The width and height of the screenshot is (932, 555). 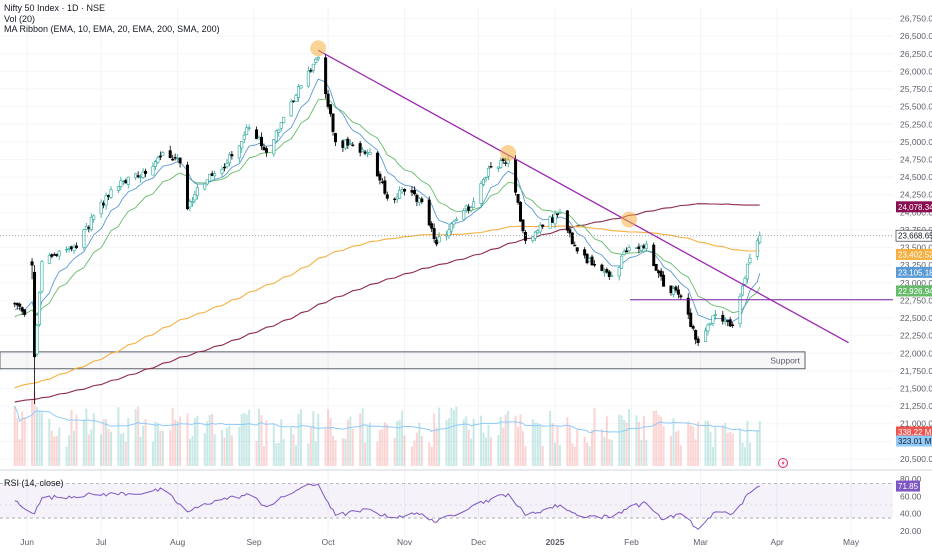 What do you see at coordinates (785, 360) in the screenshot?
I see `support-label: Support` at bounding box center [785, 360].